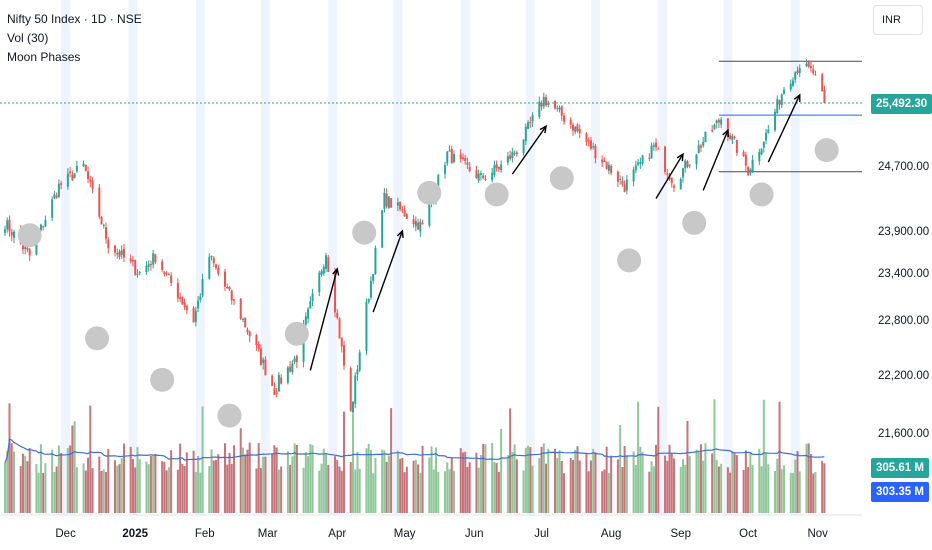 The image size is (932, 550). Describe the element at coordinates (28, 38) in the screenshot. I see `volume-indicator-label: Vol (30)` at that location.